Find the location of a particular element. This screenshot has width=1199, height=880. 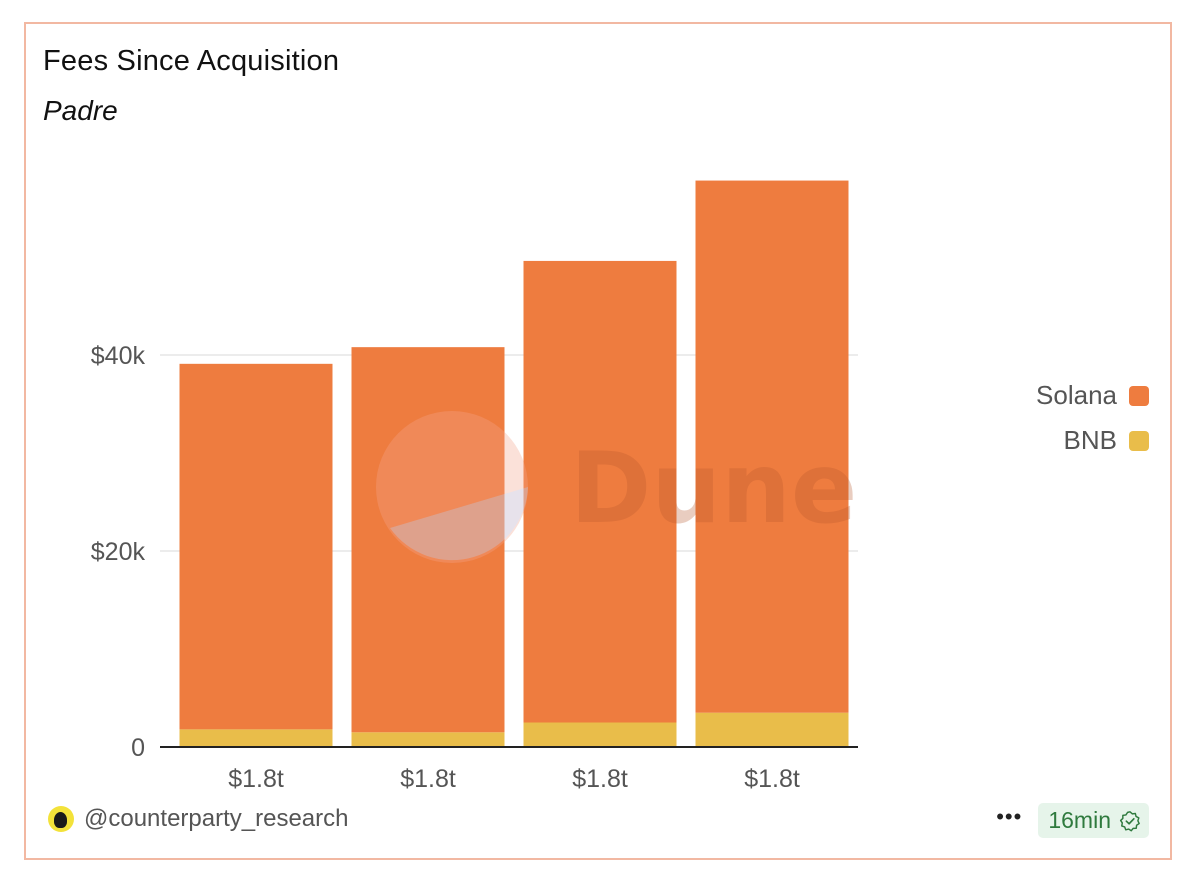

legend-label: Solana is located at coordinates (1076, 395).